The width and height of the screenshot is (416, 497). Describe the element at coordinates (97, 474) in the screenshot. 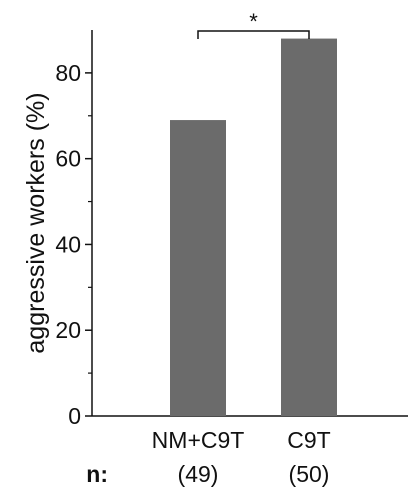

I see `sample-size-prefix: n:` at that location.